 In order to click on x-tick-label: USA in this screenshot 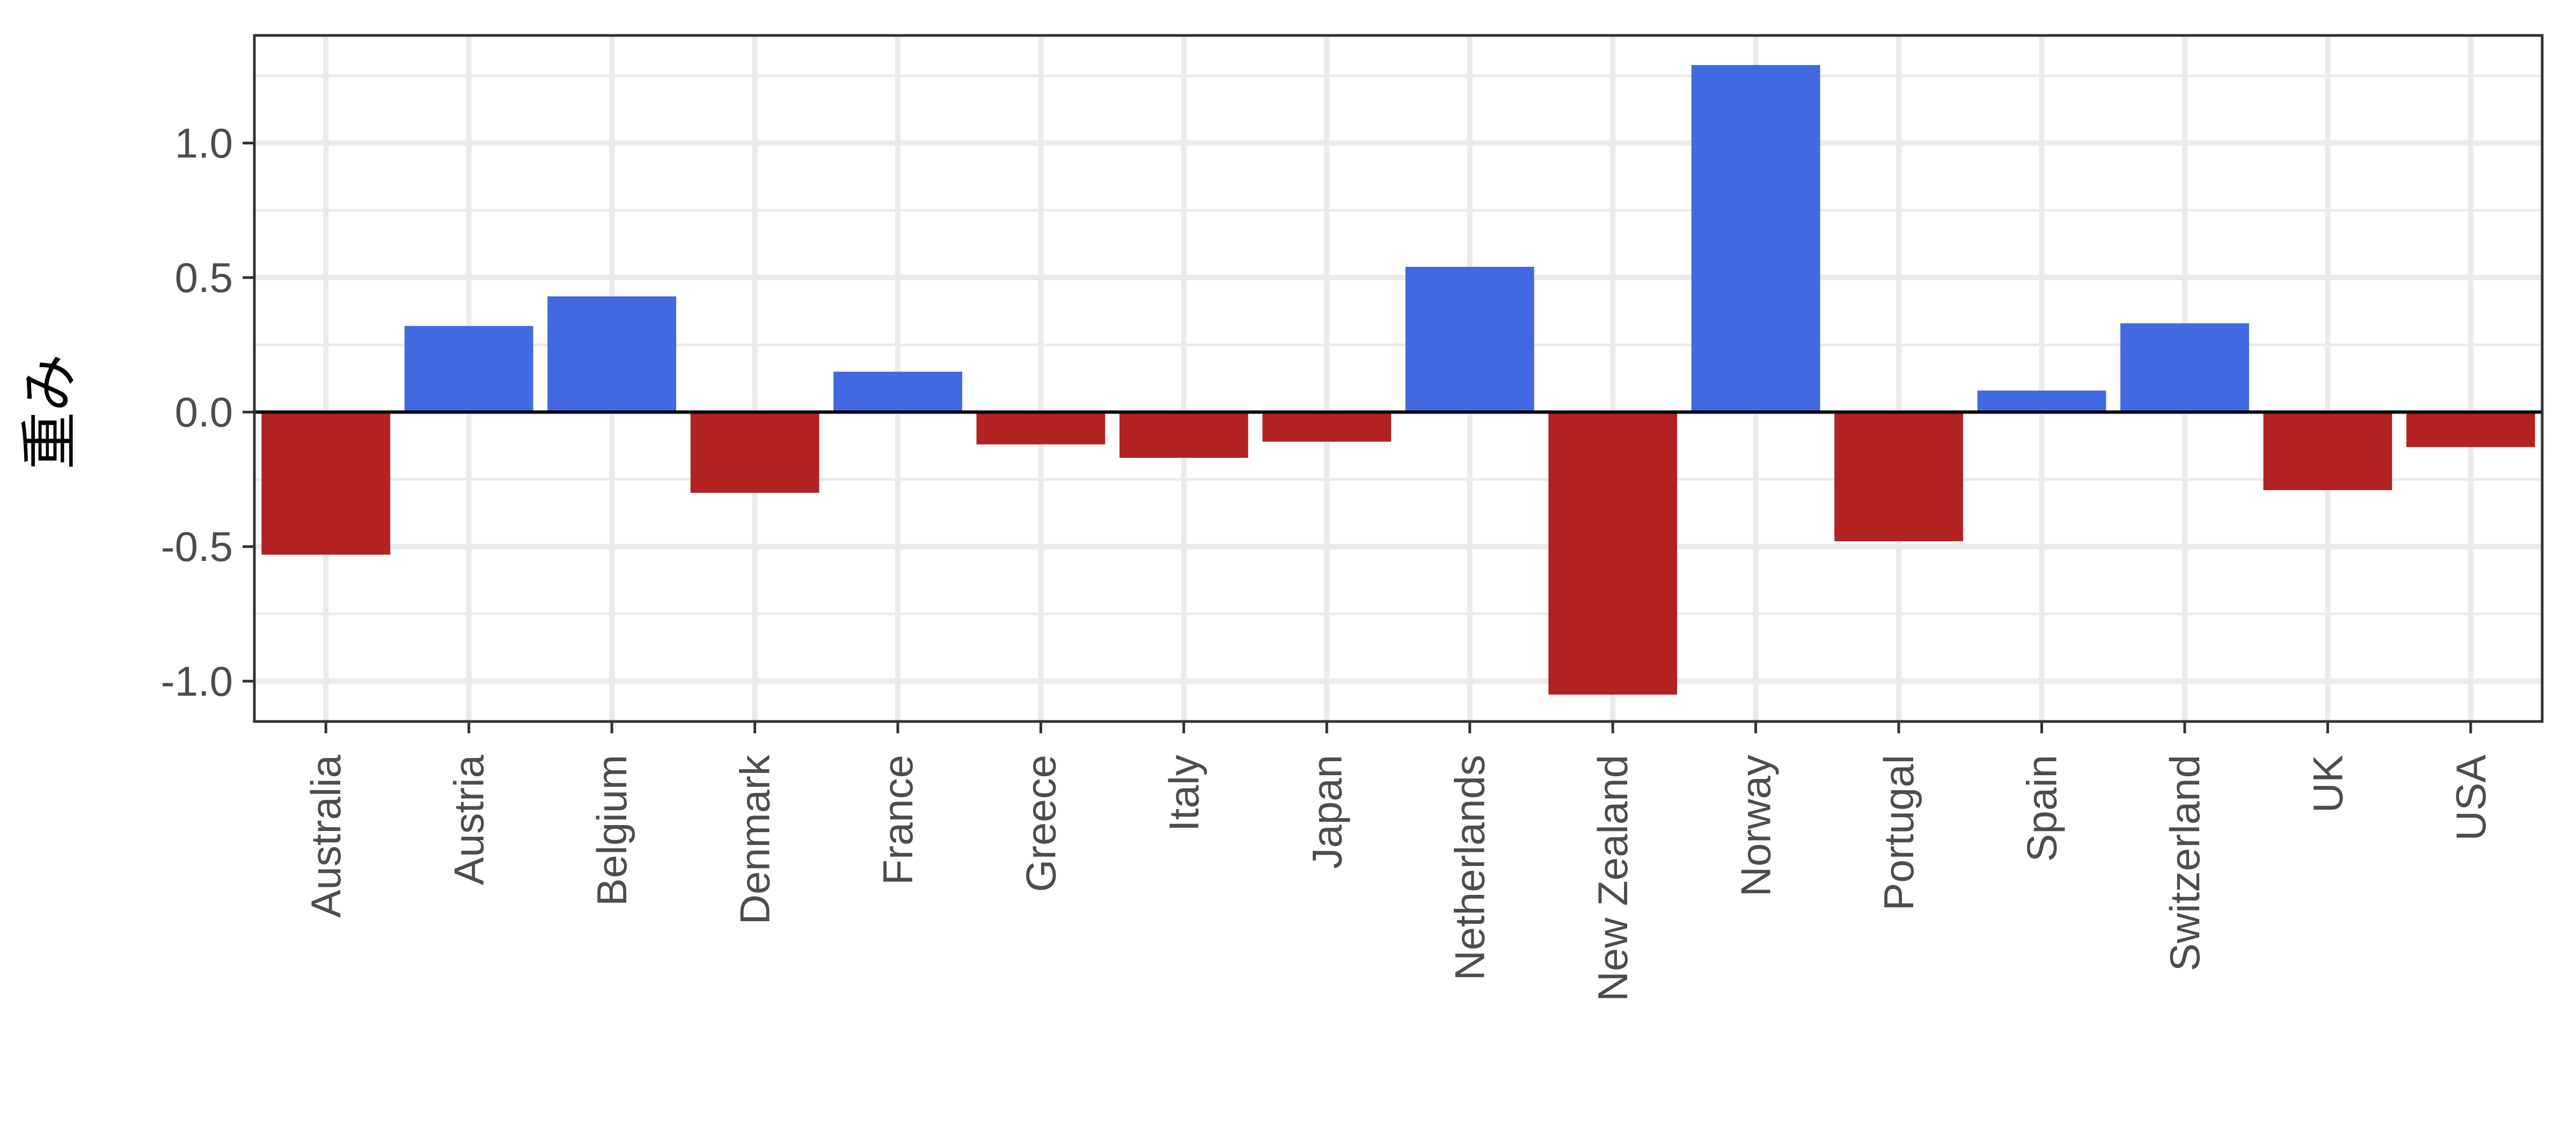, I will do `click(2470, 798)`.